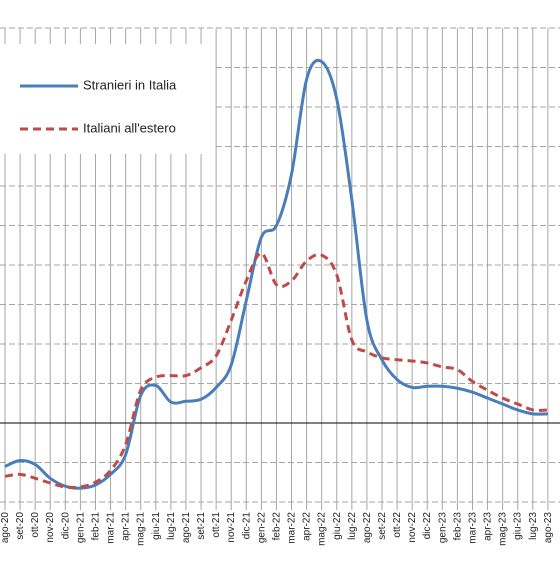  I want to click on x-tick-label: giu-22, so click(337, 526).